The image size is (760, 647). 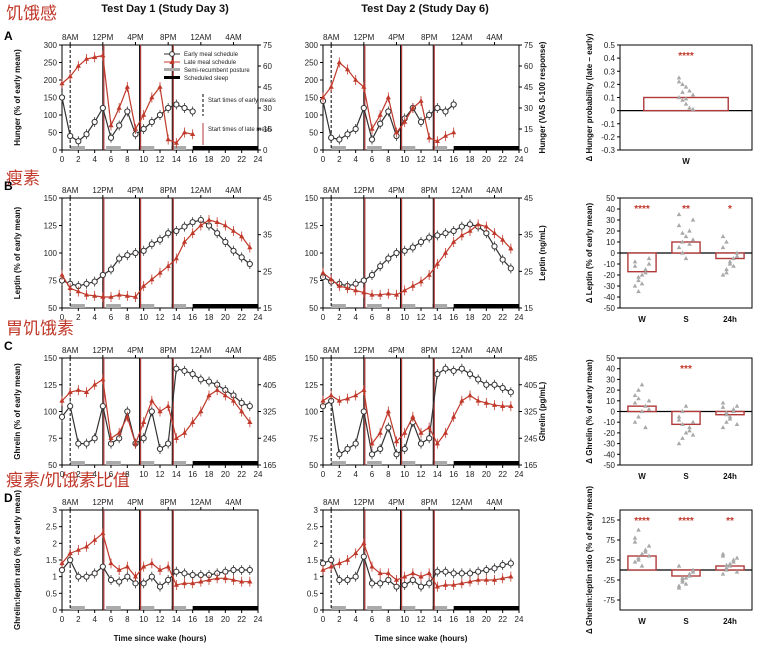 I want to click on panel-d-day2-sleep-bar, so click(x=486, y=608).